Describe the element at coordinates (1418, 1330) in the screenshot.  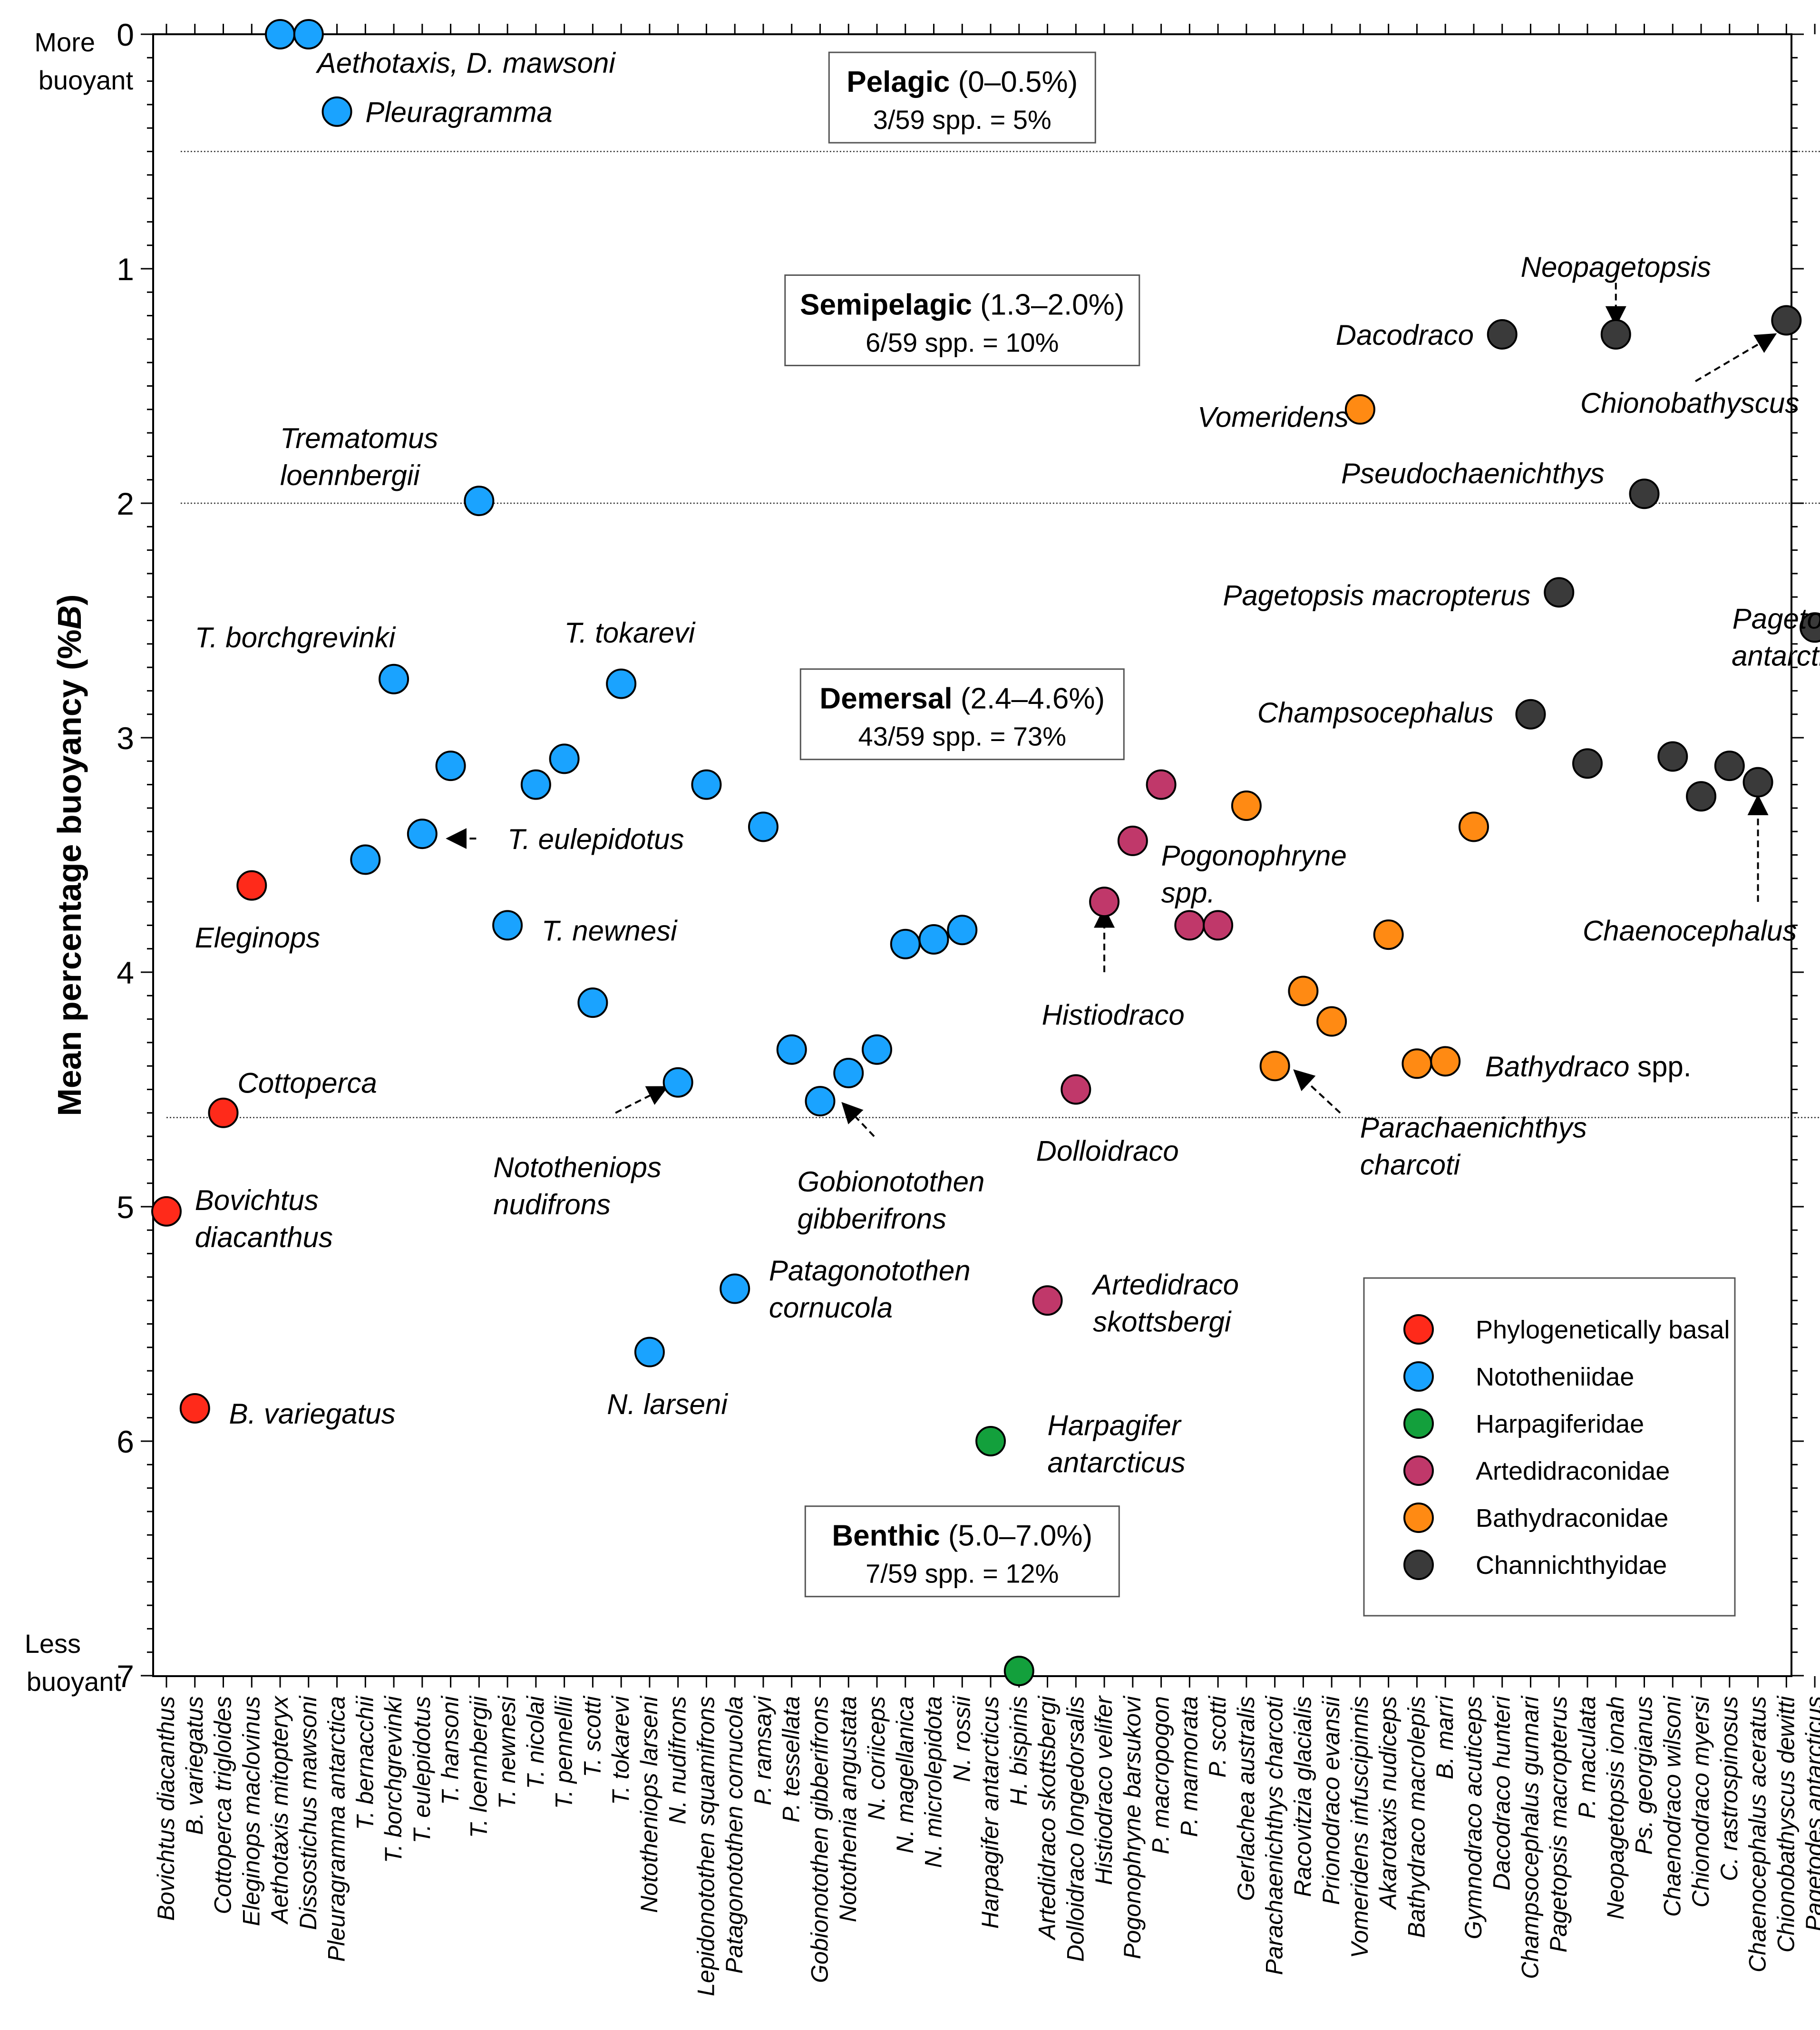
I see `legend-marker-phylogenetically-basal` at that location.